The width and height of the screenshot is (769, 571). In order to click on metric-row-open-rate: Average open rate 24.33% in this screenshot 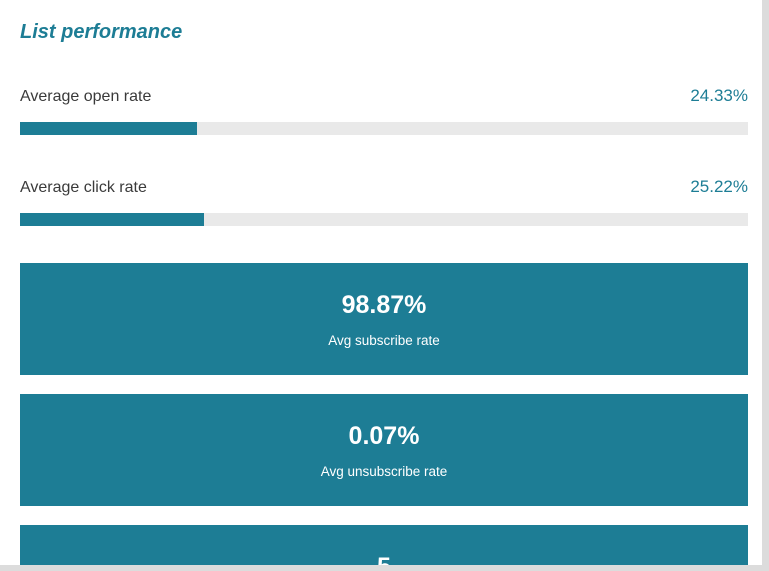, I will do `click(384, 97)`.